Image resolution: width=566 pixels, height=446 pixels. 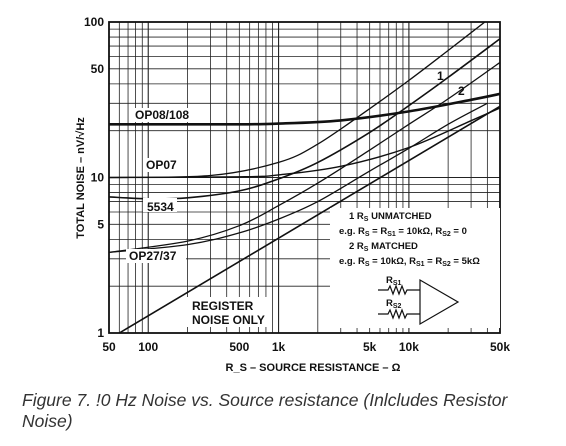 What do you see at coordinates (403, 232) in the screenshot?
I see `annotation-unmatched-example: e.g. RS = RS1 = 10kΩ, RS2 = 0` at bounding box center [403, 232].